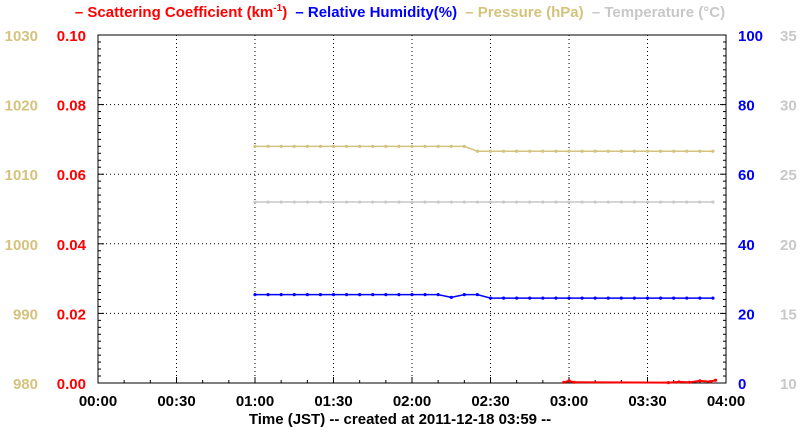 The width and height of the screenshot is (800, 434). I want to click on x-tick-label: 01:00, so click(255, 401).